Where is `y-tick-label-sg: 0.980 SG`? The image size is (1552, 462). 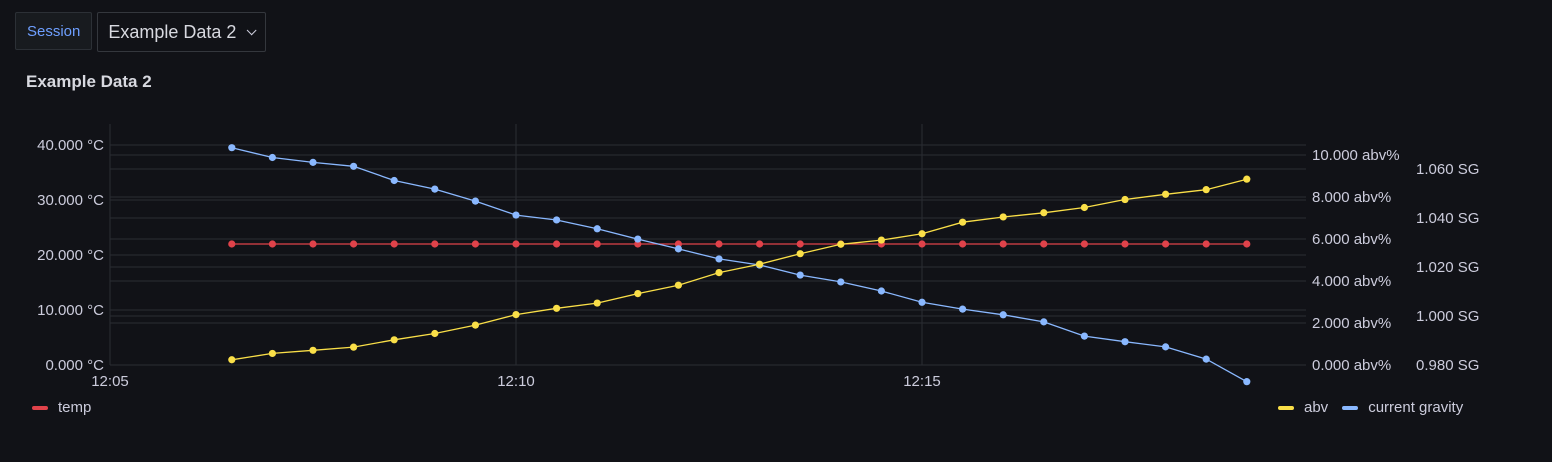 y-tick-label-sg: 0.980 SG is located at coordinates (1447, 365).